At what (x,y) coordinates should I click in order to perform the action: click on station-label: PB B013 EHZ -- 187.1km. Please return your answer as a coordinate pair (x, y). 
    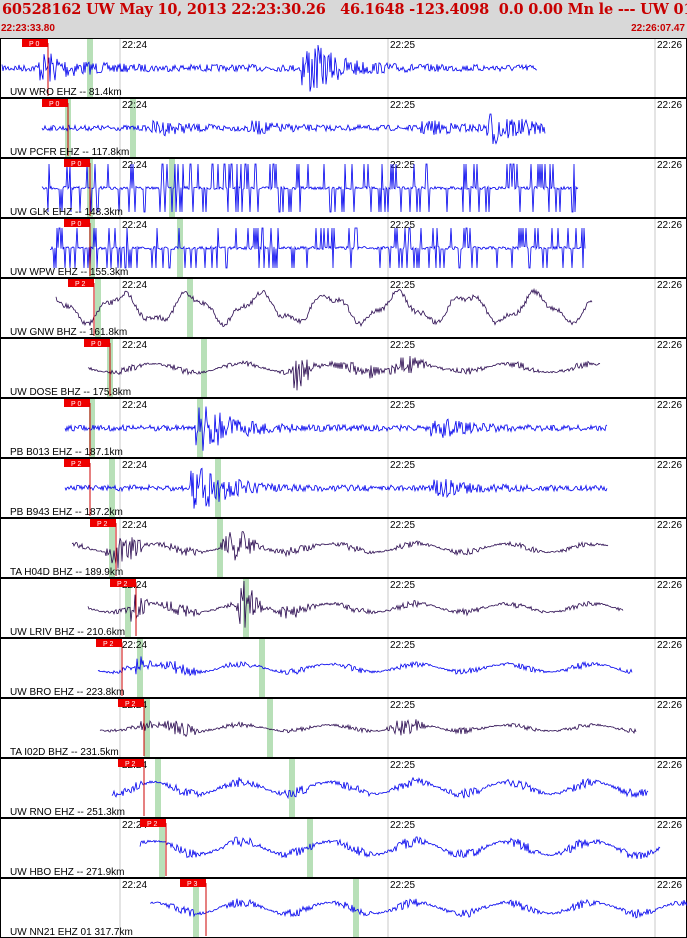
    Looking at the image, I should click on (66, 452).